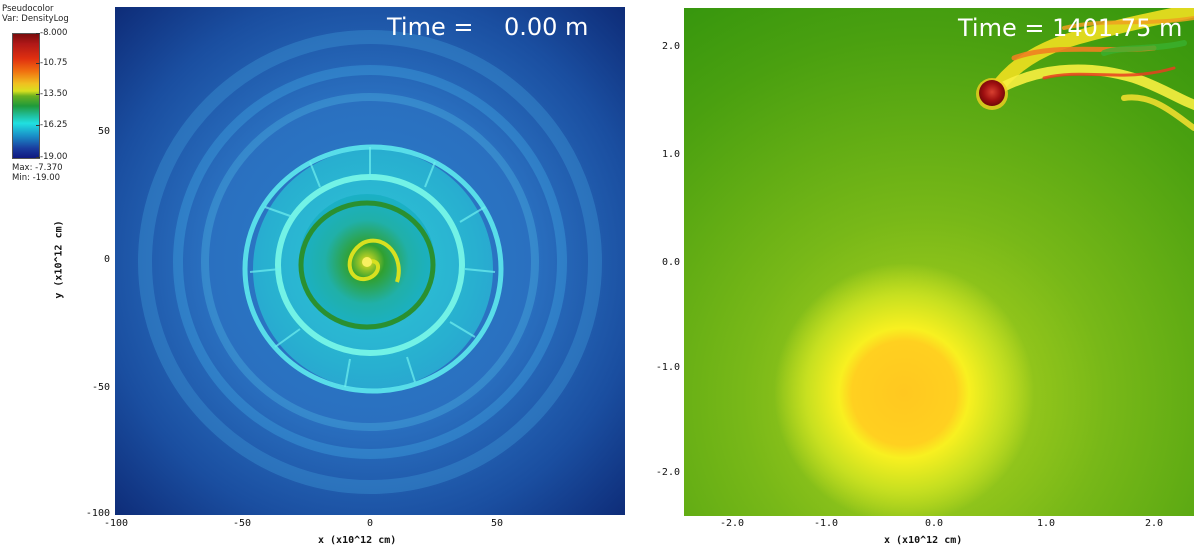 This screenshot has width=1200, height=554. I want to click on left-y-tick: -50, so click(100, 387).